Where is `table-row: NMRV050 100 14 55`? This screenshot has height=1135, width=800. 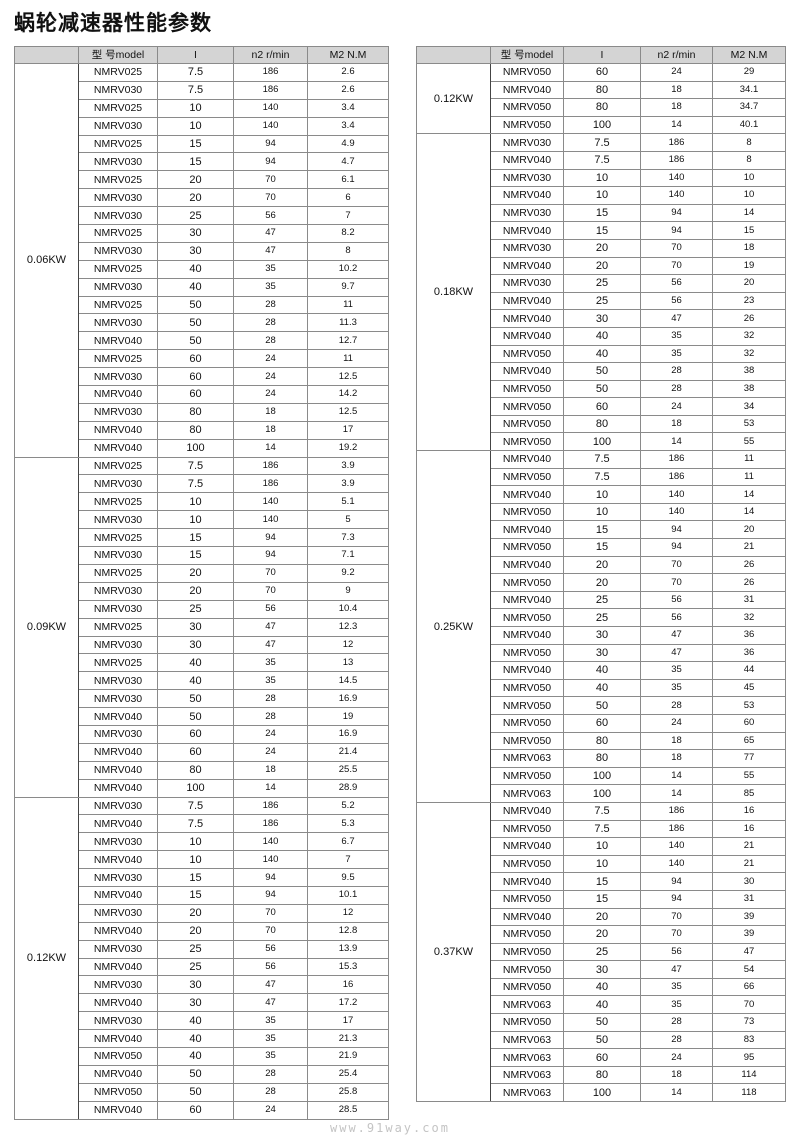 table-row: NMRV050 100 14 55 is located at coordinates (601, 442).